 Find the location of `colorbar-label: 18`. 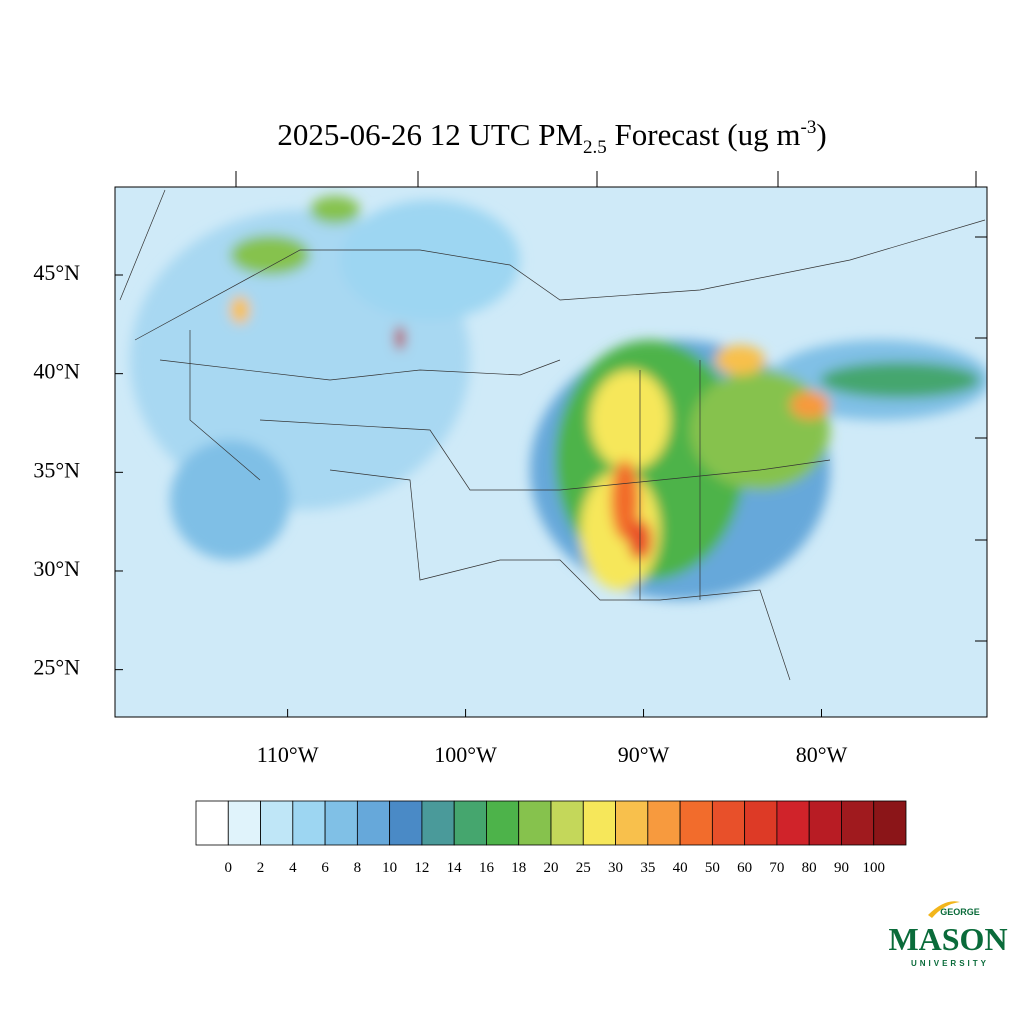

colorbar-label: 18 is located at coordinates (518, 868).